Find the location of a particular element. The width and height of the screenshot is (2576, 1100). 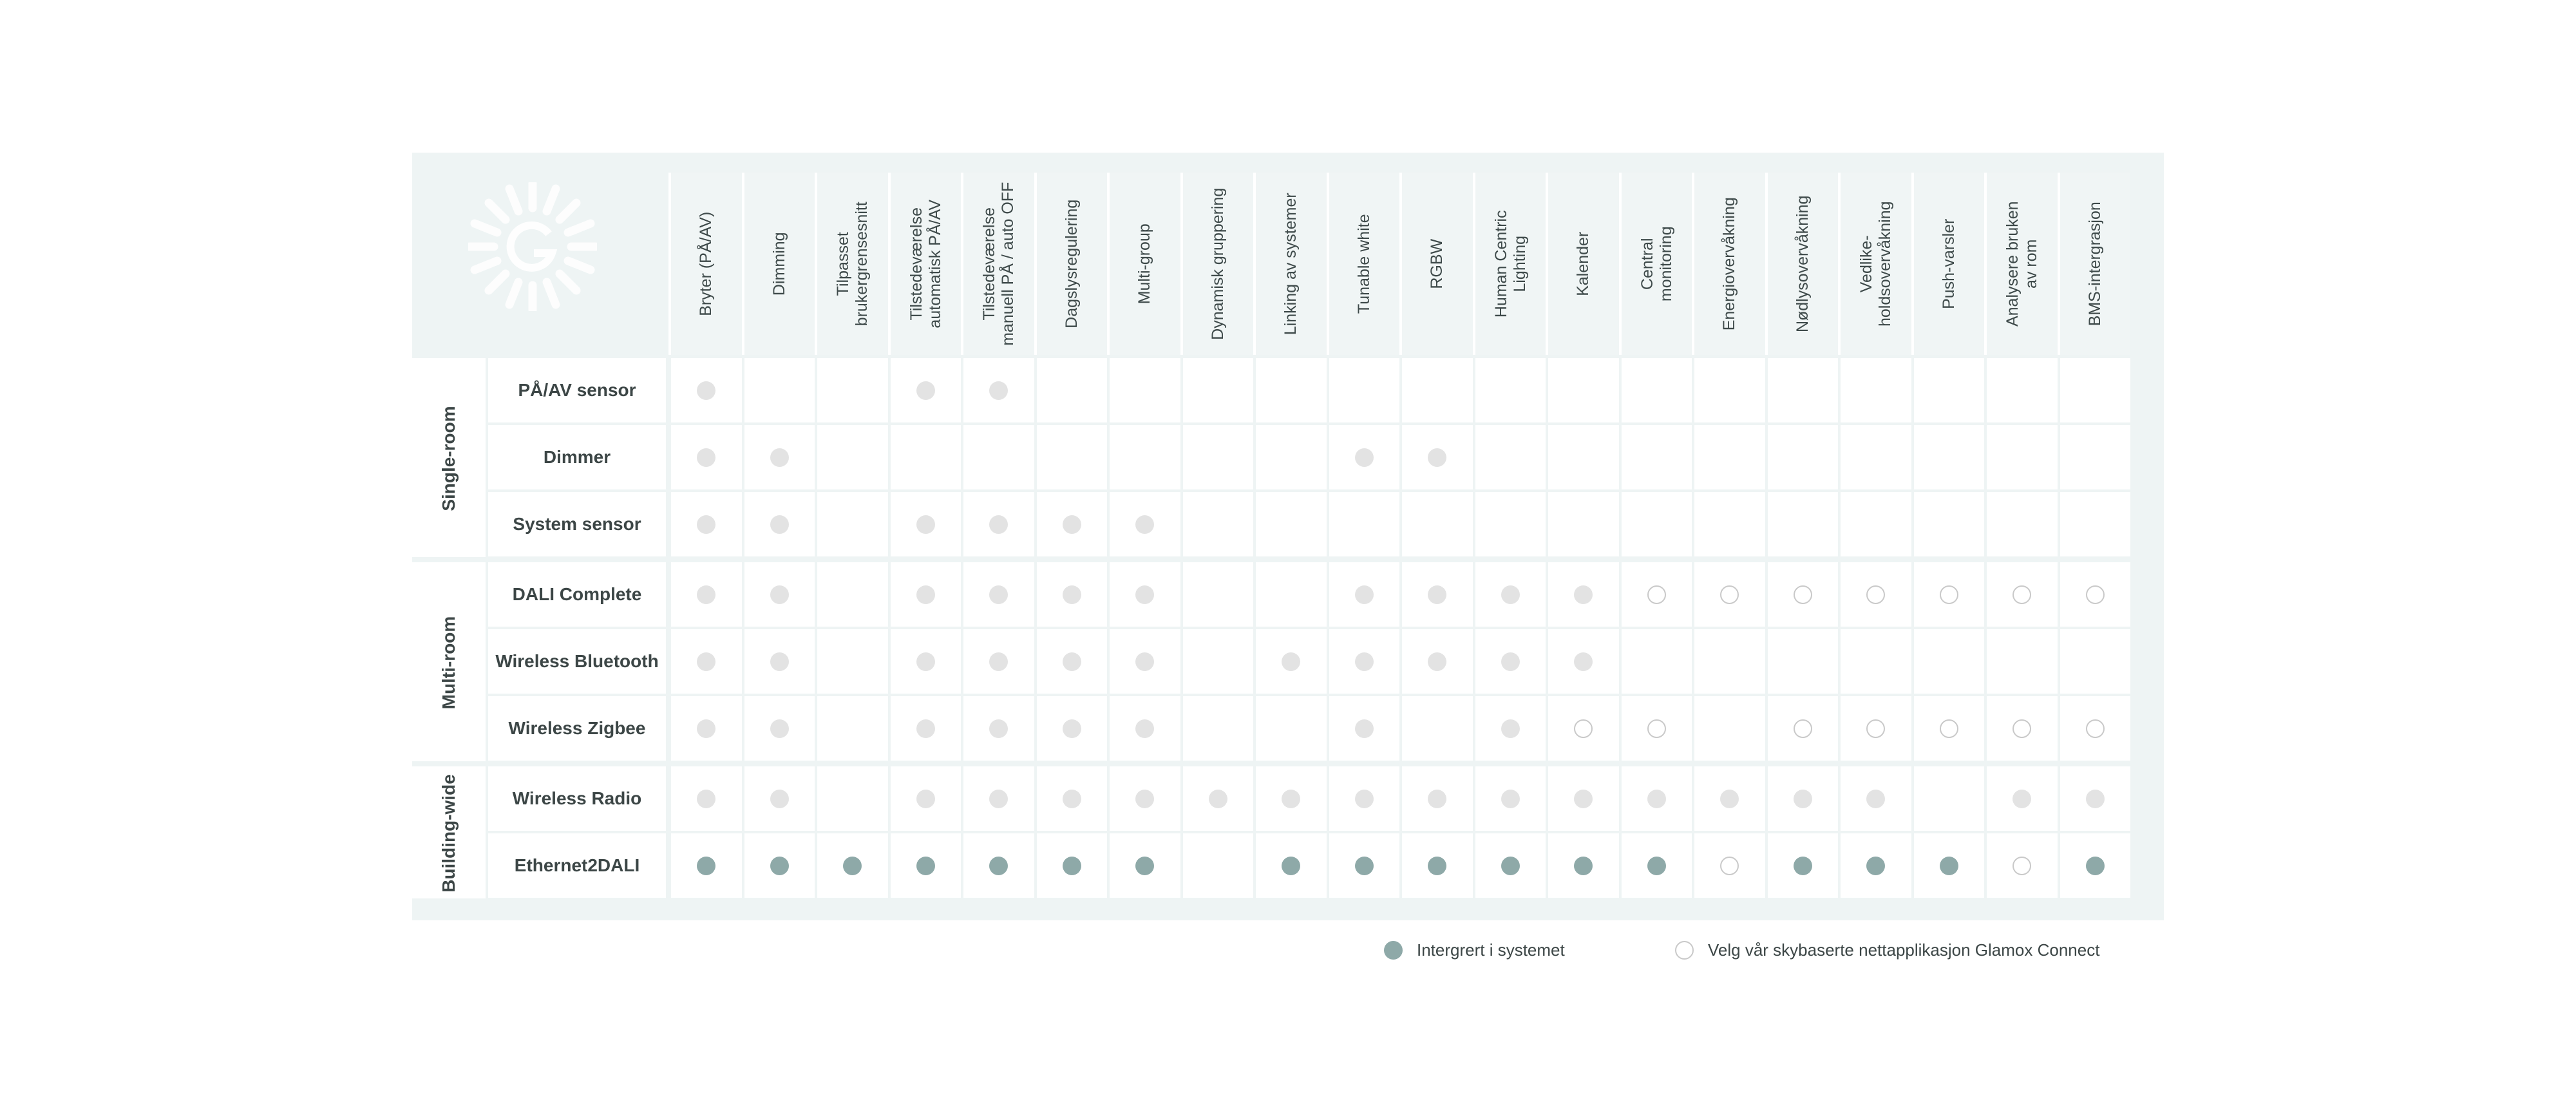

column-header-text: Tunable white is located at coordinates (1364, 264).